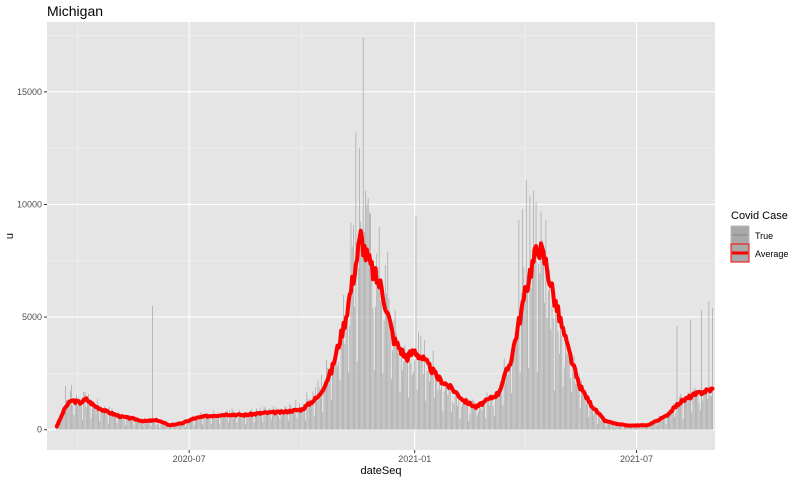 The image size is (800, 480). Describe the element at coordinates (189, 459) in the screenshot. I see `x-tick-label: 2020-07` at that location.